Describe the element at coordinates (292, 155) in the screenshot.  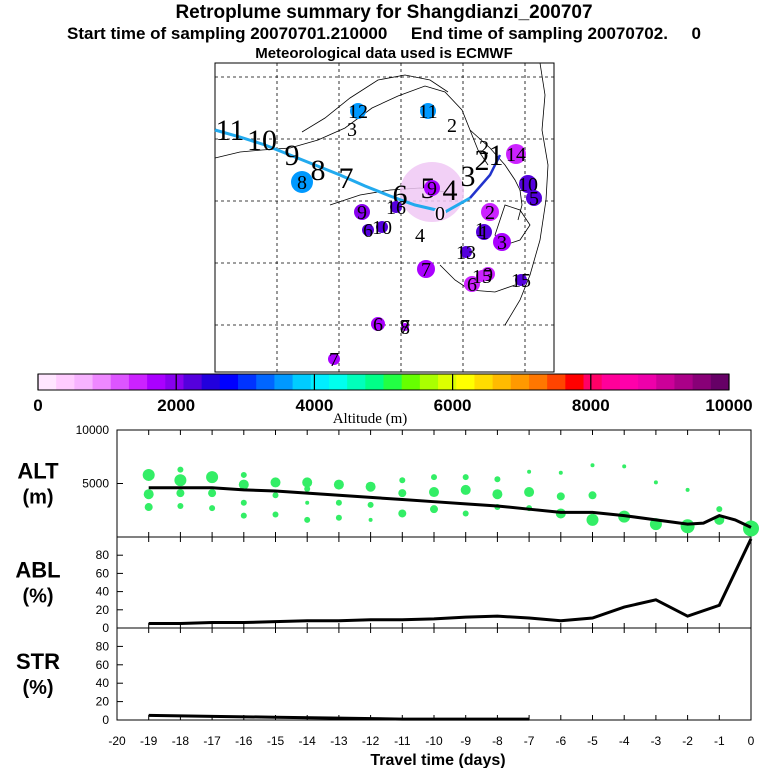
I see `track-day-label: 9` at that location.